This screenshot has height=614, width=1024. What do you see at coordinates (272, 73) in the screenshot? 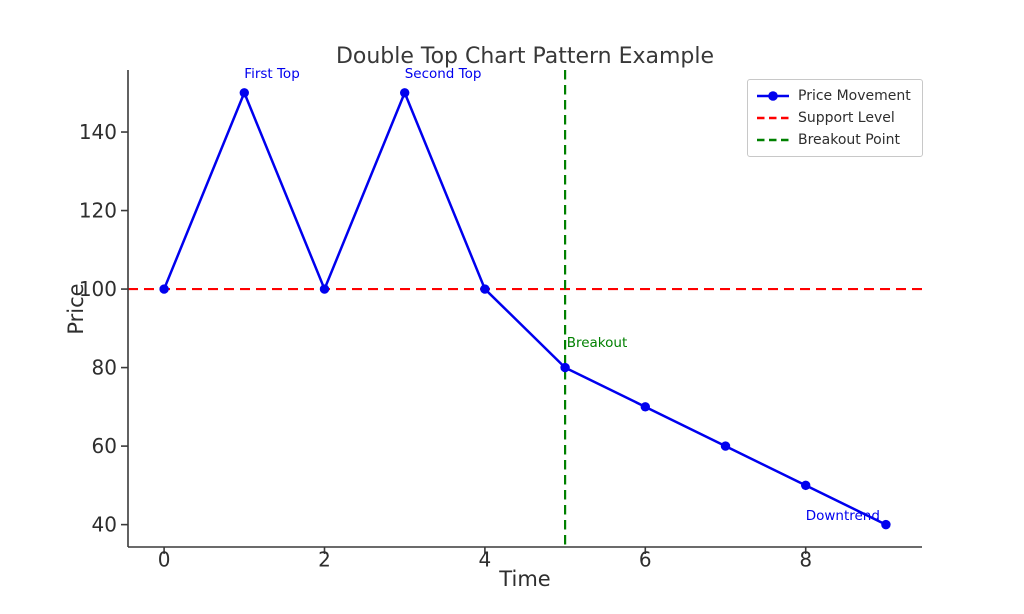
I see `annotation-first-top: First Top` at bounding box center [272, 73].